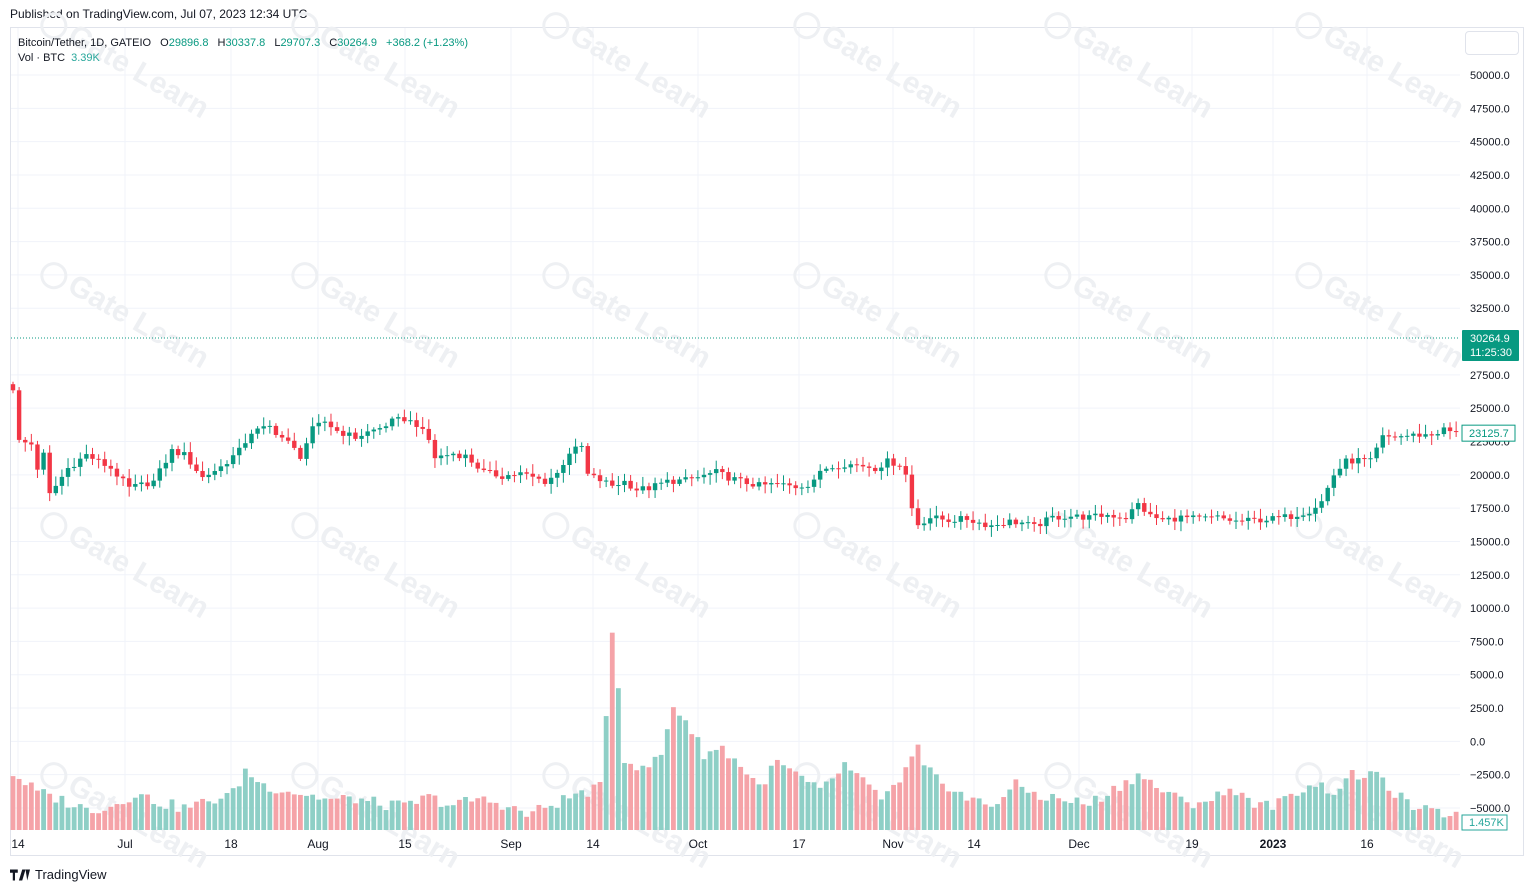  Describe the element at coordinates (1490, 209) in the screenshot. I see `y-axis-tick-label: 40000.0` at that location.